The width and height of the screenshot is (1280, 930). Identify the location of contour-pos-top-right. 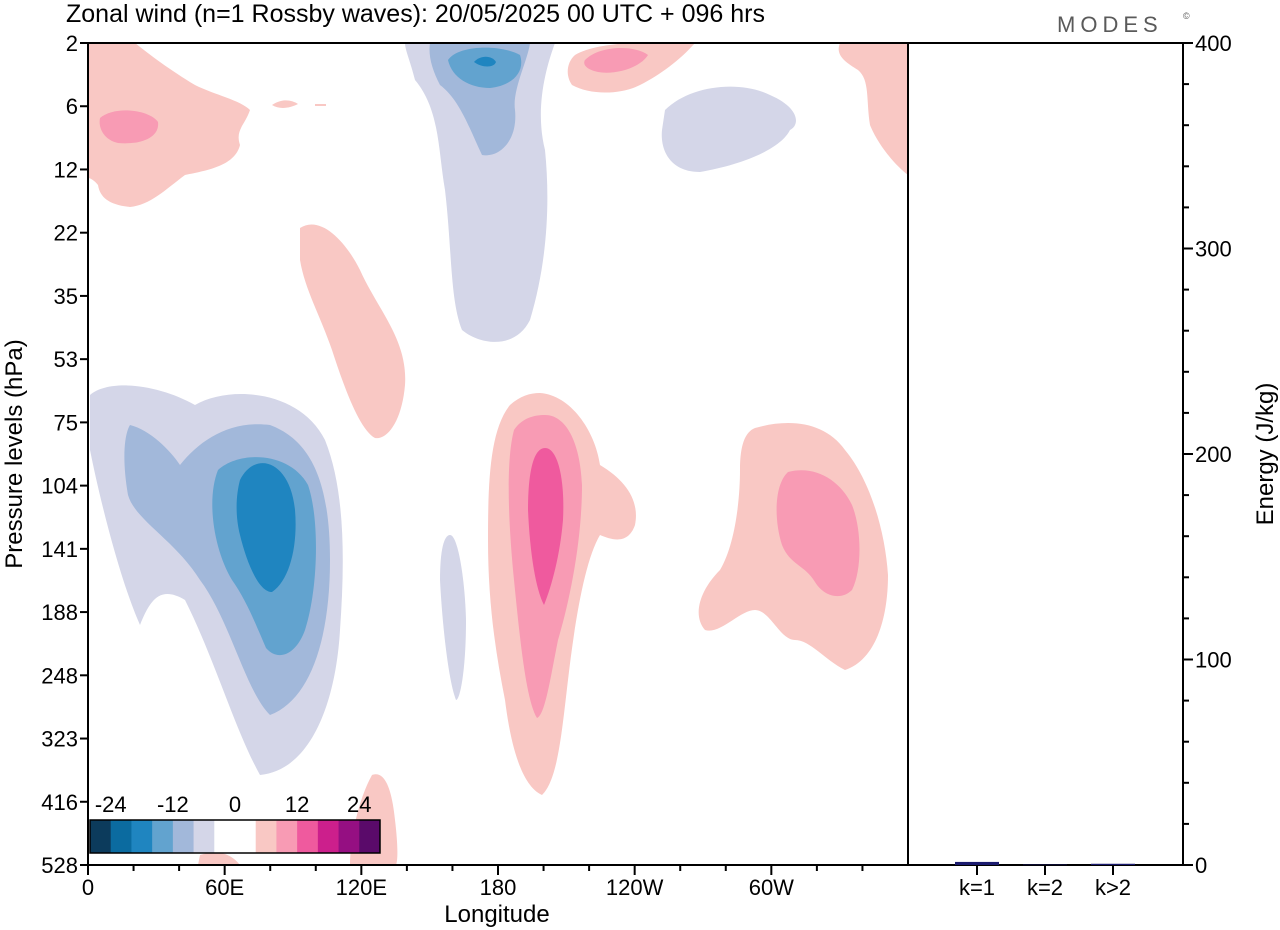
(873, 109).